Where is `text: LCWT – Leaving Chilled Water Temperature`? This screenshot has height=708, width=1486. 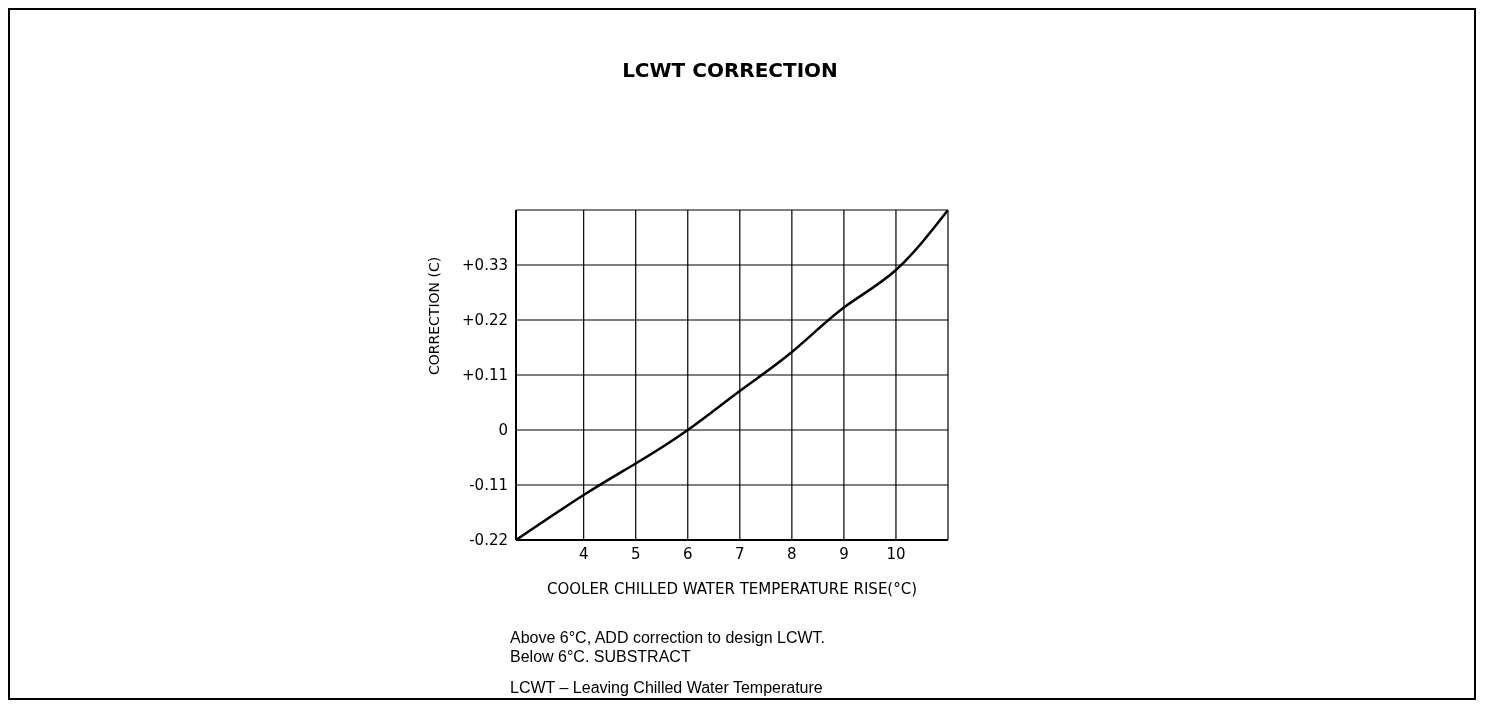 text: LCWT – Leaving Chilled Water Temperature is located at coordinates (667, 687).